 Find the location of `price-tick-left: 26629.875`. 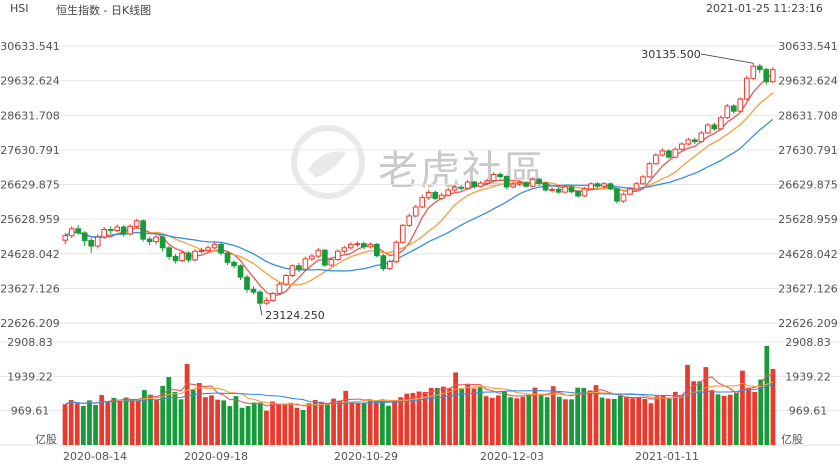

price-tick-left: 26629.875 is located at coordinates (30, 185).